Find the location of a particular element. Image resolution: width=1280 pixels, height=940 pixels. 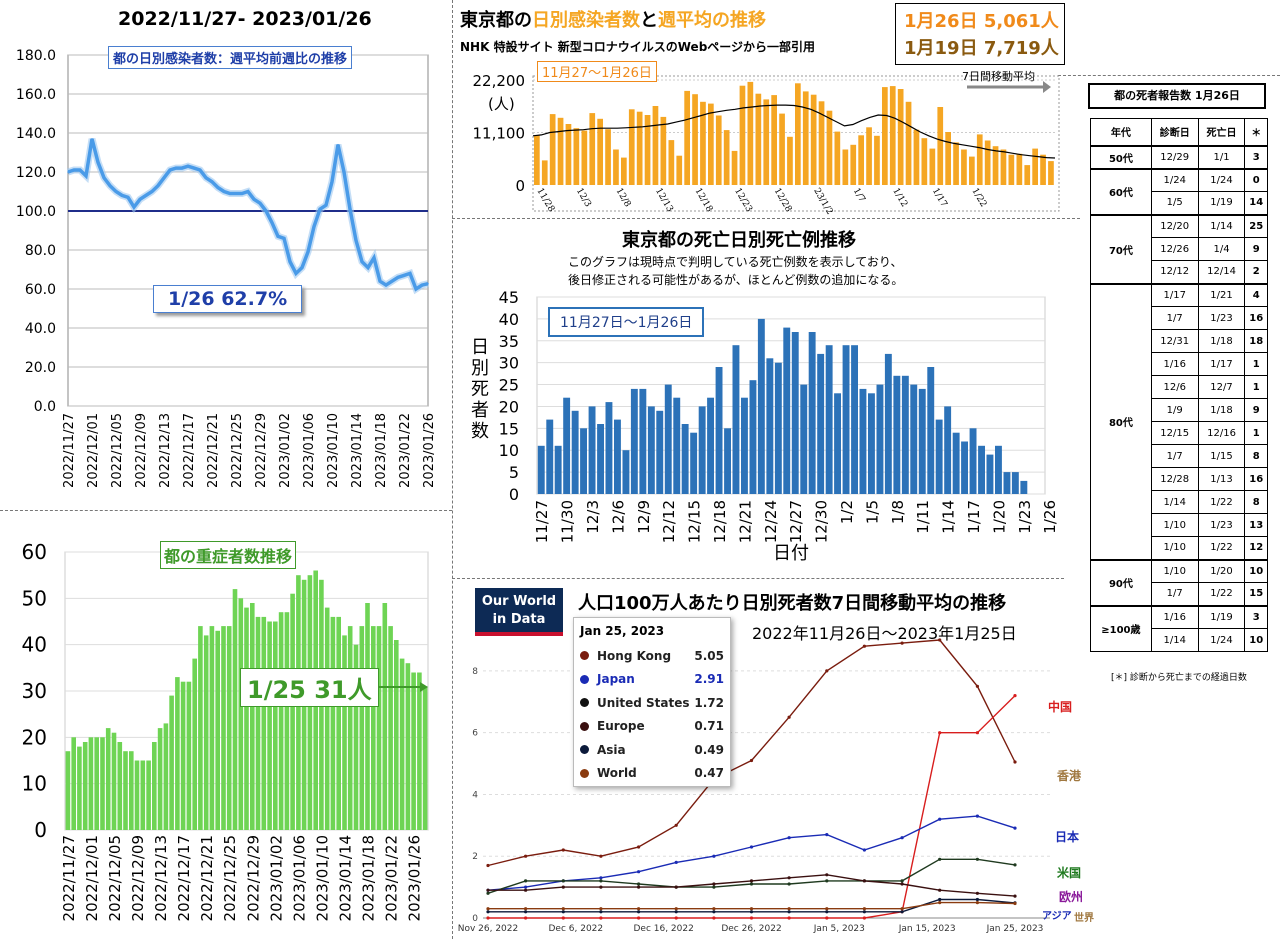

death-date-cell: 1/19 is located at coordinates (1221, 203).